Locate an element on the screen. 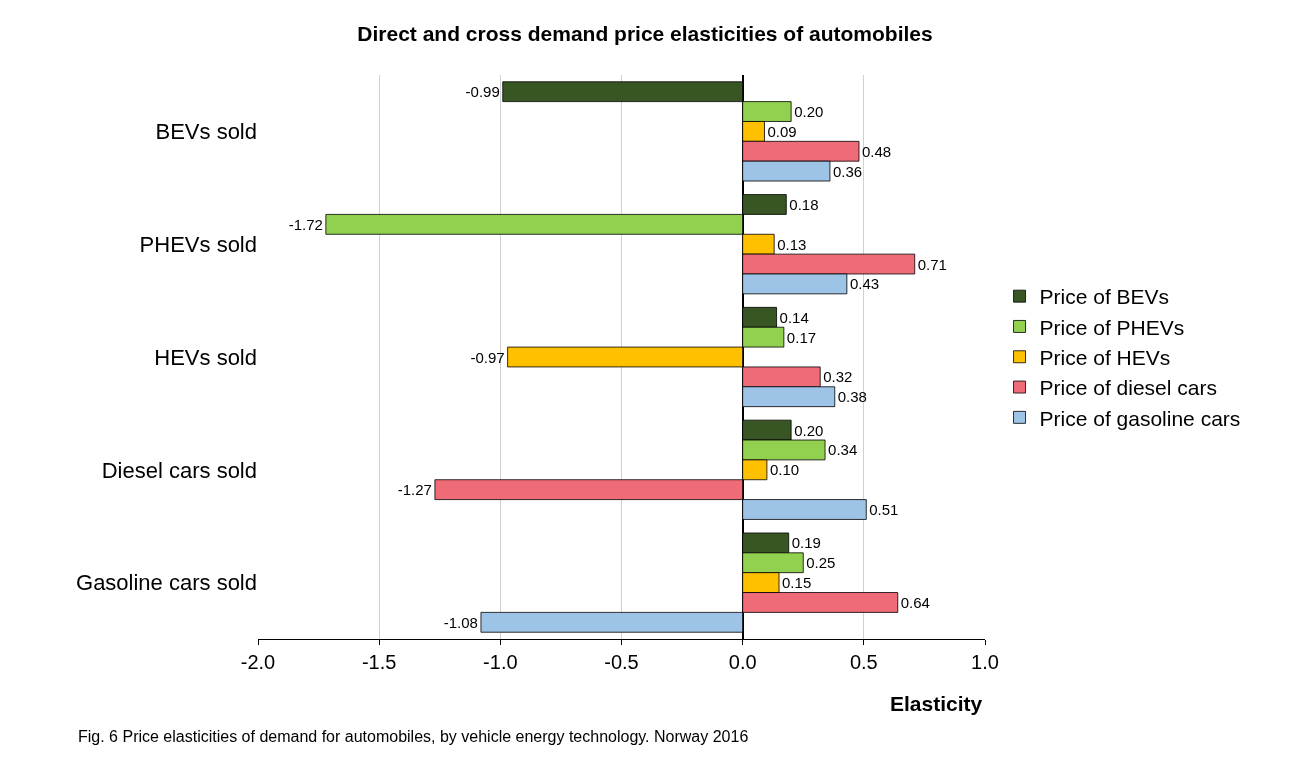  y-tick-label: Diesel cars sold is located at coordinates (179, 470).